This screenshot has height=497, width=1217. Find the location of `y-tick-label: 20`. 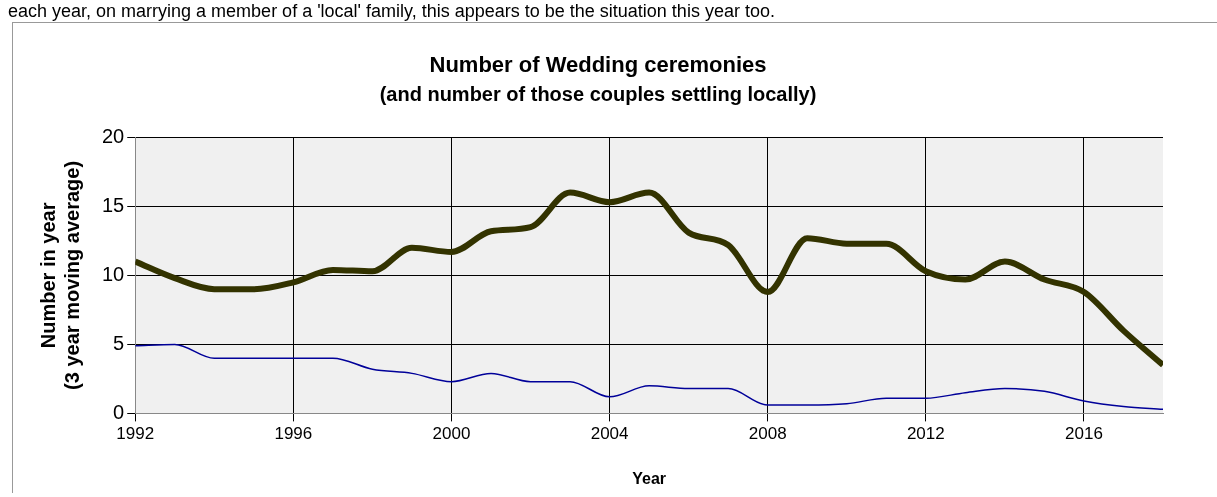

y-tick-label: 20 is located at coordinates (113, 135).